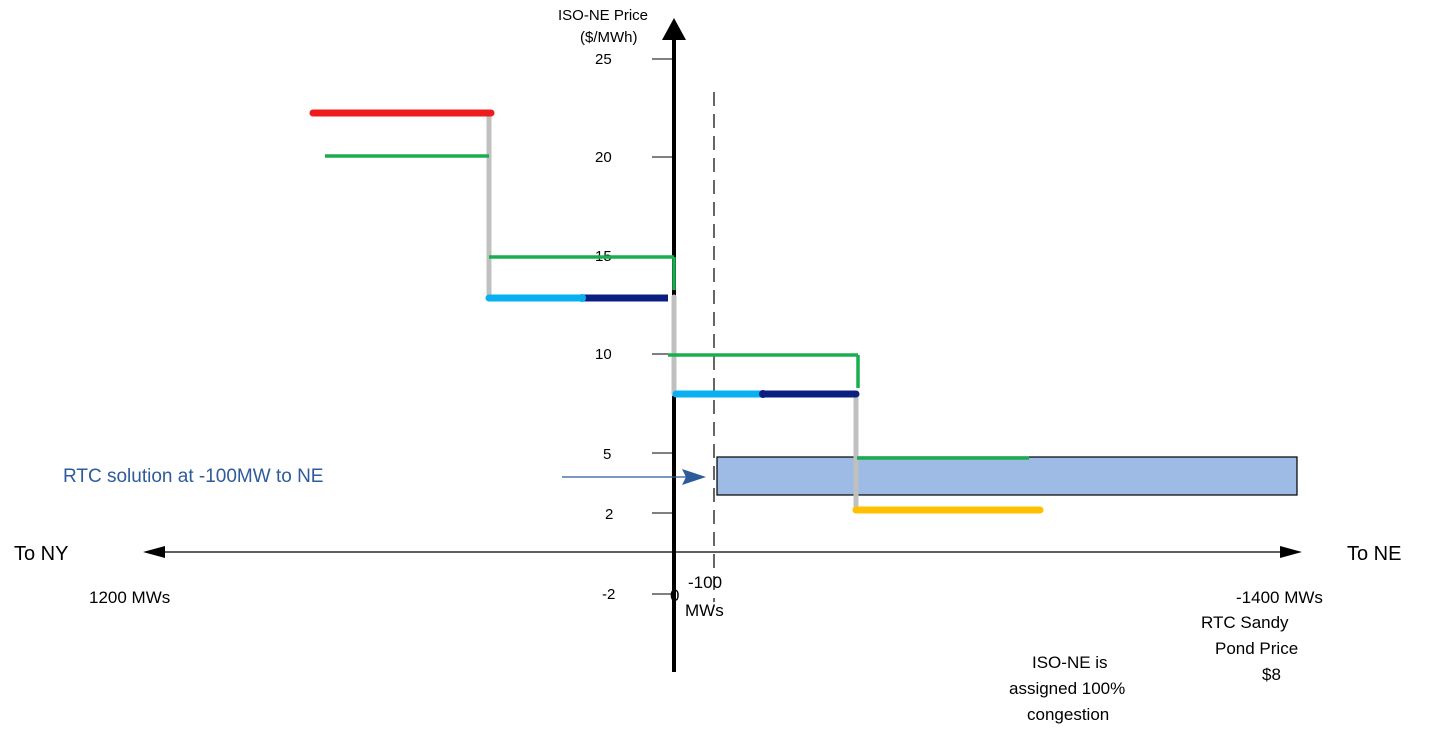 This screenshot has width=1441, height=729. Describe the element at coordinates (609, 514) in the screenshot. I see `y-tick-2: 2` at that location.